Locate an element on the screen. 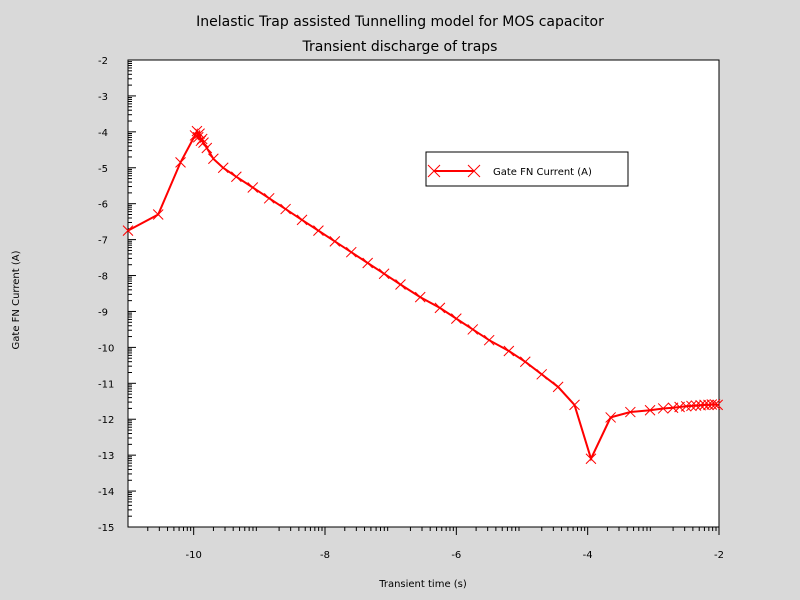  y-tick-label: -7 is located at coordinates (103, 241).